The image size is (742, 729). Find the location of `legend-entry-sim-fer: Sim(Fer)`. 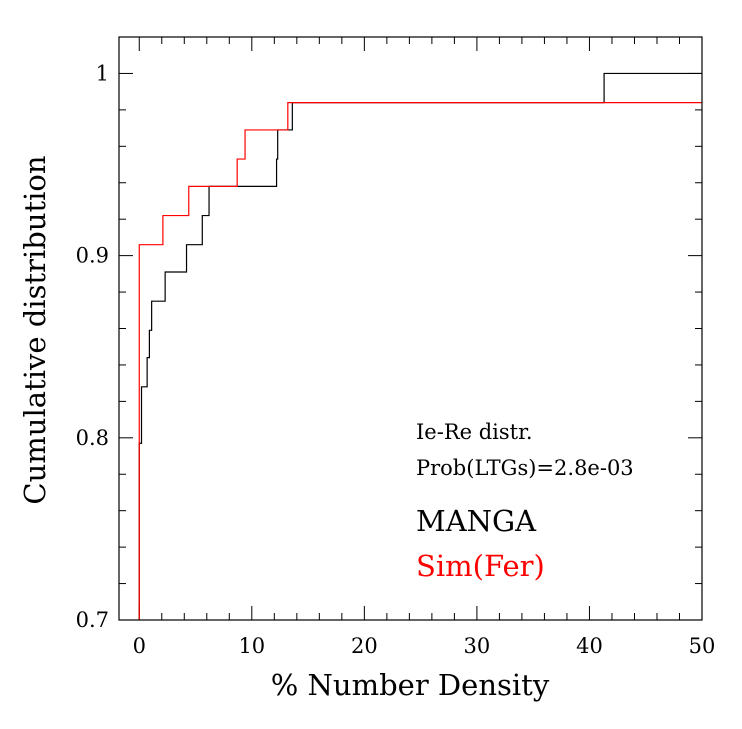

legend-entry-sim-fer: Sim(Fer) is located at coordinates (480, 566).